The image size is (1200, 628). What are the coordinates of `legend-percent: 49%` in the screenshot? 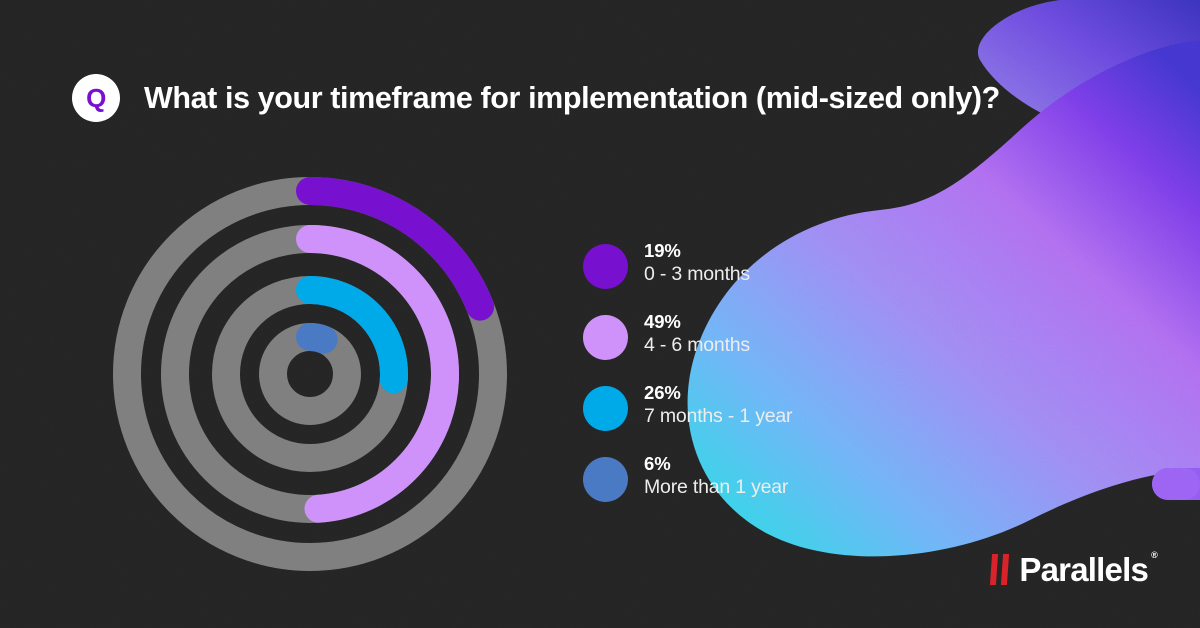 It's located at (662, 321).